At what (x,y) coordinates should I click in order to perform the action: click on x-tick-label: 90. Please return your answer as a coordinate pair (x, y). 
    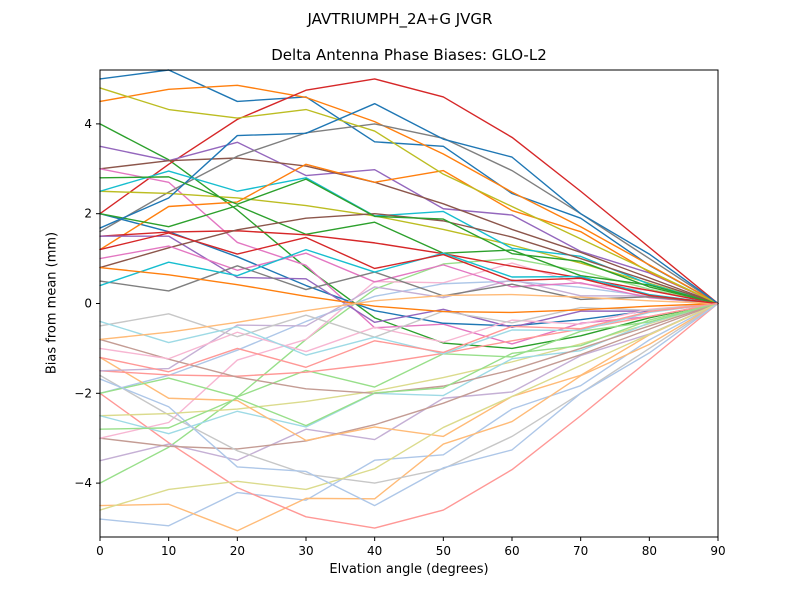
    Looking at the image, I should click on (717, 551).